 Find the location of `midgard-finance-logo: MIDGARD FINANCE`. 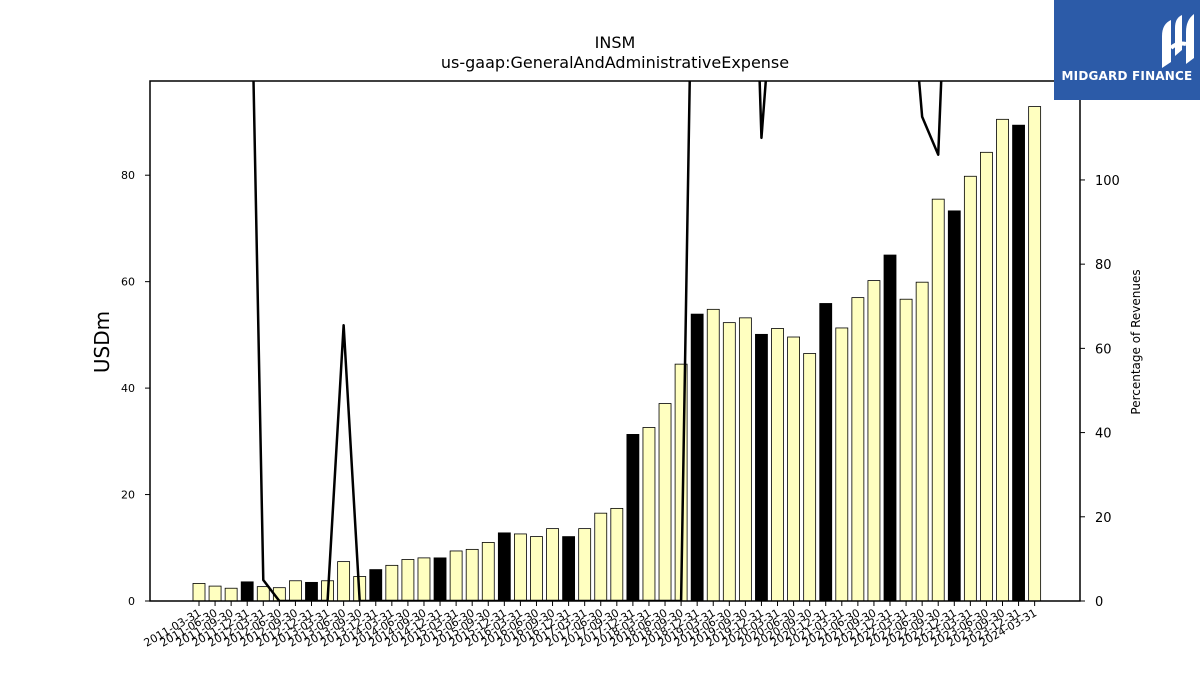

midgard-finance-logo: MIDGARD FINANCE is located at coordinates (1127, 50).